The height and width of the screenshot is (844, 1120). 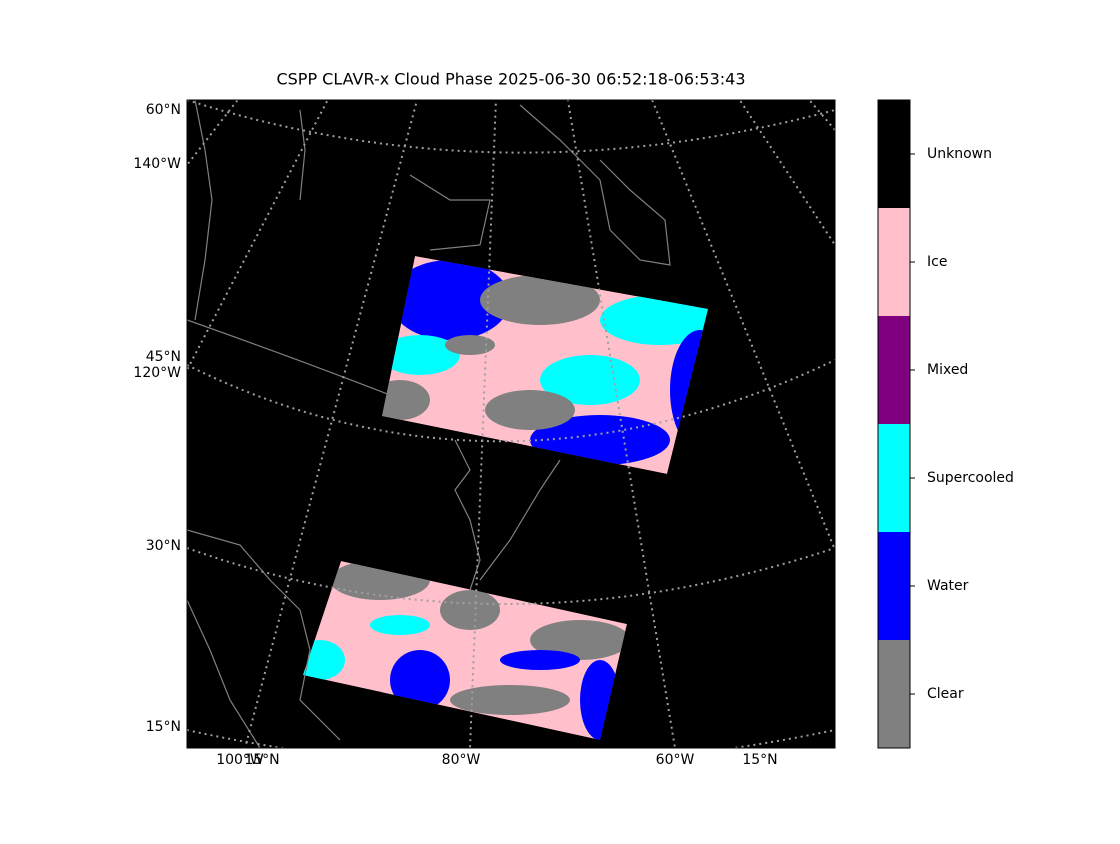 I want to click on lat-label: 30°N, so click(x=163, y=546).